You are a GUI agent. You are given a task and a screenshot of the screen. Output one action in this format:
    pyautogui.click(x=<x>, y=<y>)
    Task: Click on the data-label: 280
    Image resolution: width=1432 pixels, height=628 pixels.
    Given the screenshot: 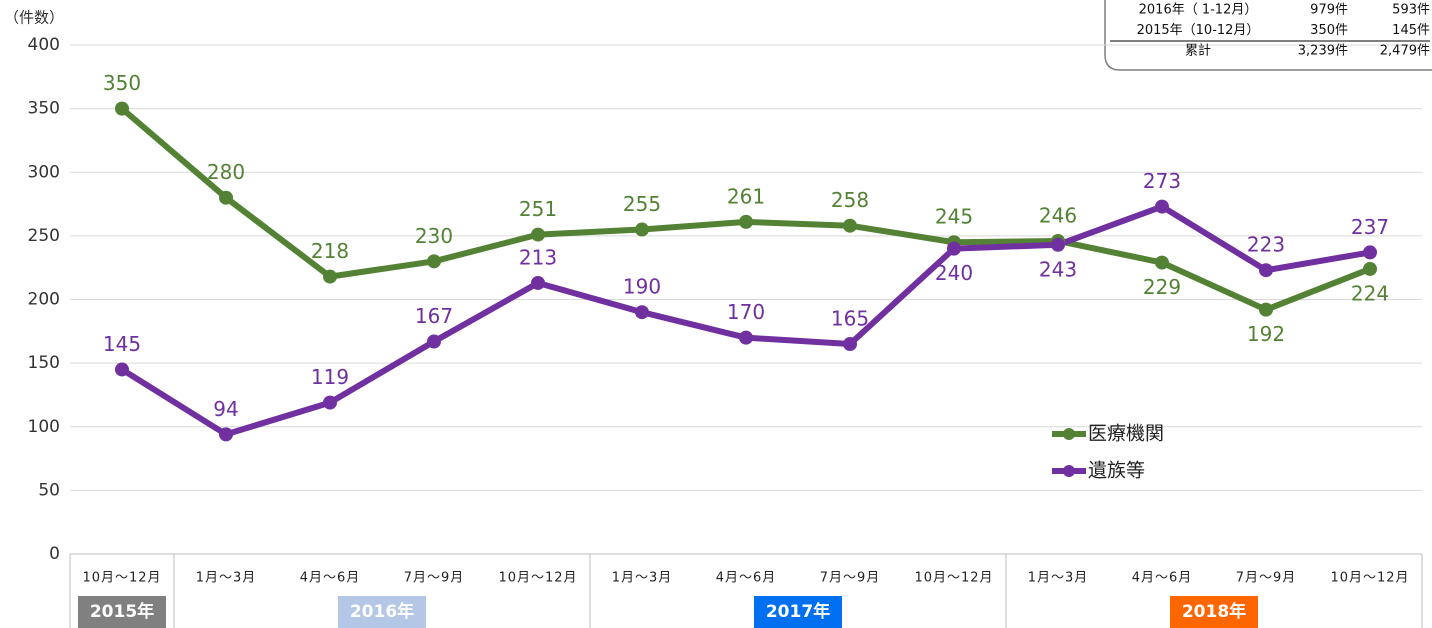 What is the action you would take?
    pyautogui.click(x=226, y=172)
    